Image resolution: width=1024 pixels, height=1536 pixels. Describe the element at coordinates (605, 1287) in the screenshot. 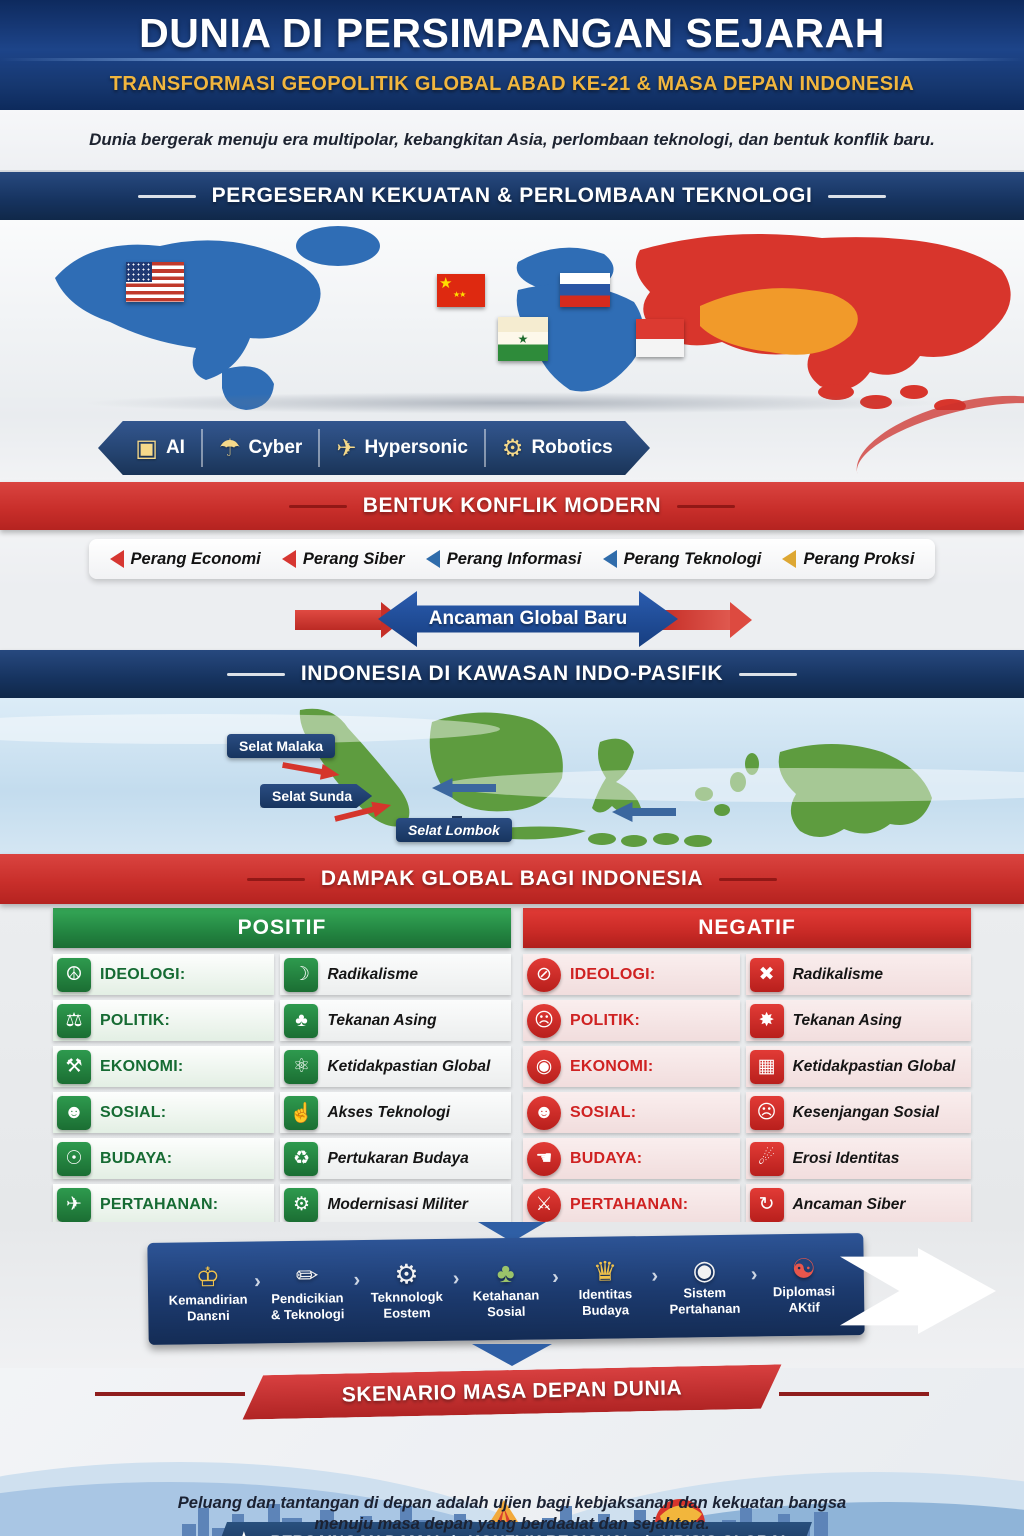

I see `flow-item-identitas: ♛ Identitas Budaya` at that location.